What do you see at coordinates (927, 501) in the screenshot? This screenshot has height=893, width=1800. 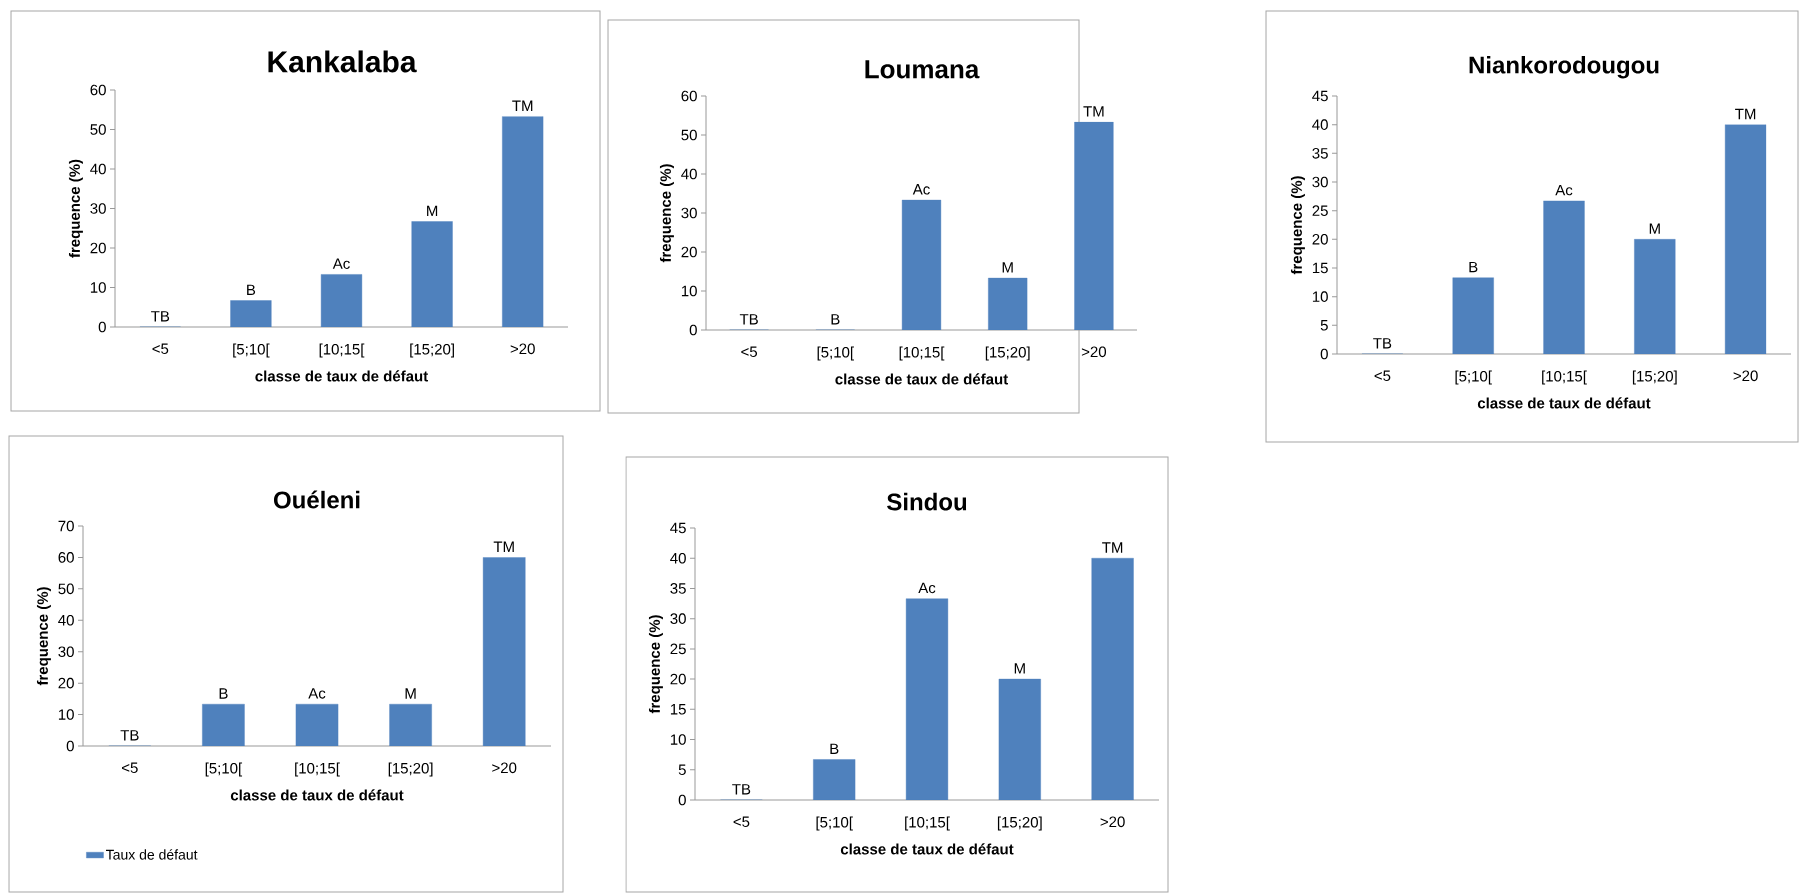 I see `chart-title: Sindou` at bounding box center [927, 501].